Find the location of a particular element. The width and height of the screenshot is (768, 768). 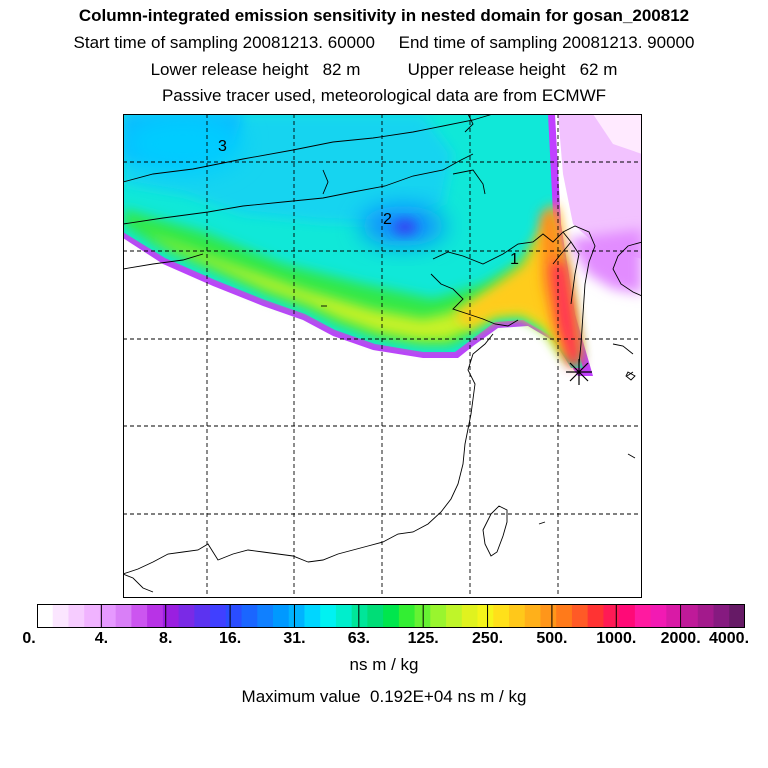

cluster-marker-3: 3 is located at coordinates (222, 146).